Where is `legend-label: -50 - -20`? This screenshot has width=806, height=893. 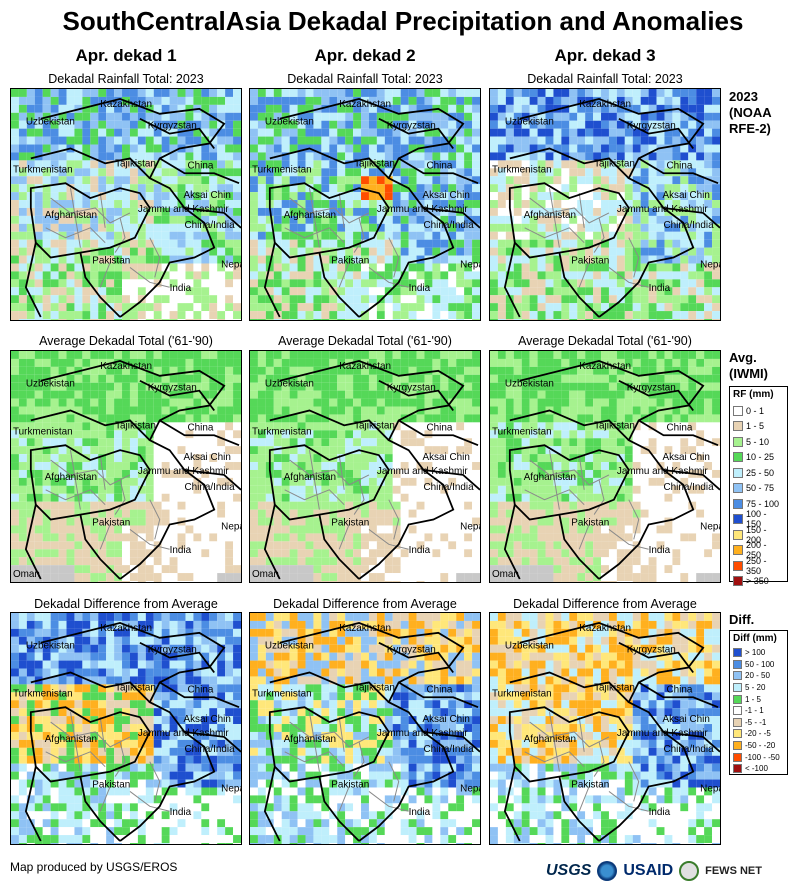
legend-label: -50 - -20 is located at coordinates (760, 746).